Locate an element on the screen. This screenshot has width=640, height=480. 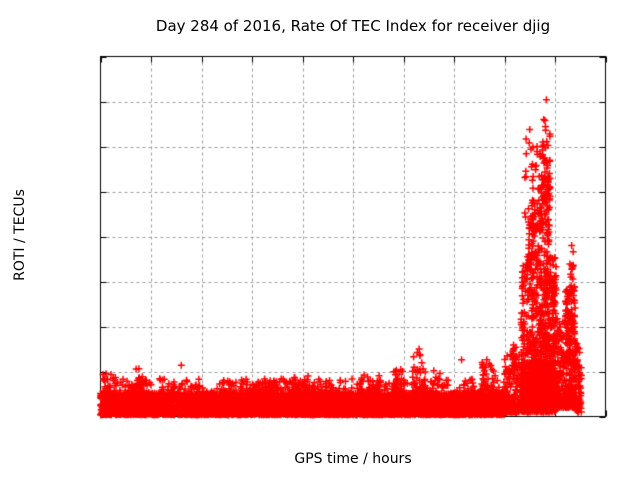
x-axis-label: GPS time / hours is located at coordinates (353, 459).